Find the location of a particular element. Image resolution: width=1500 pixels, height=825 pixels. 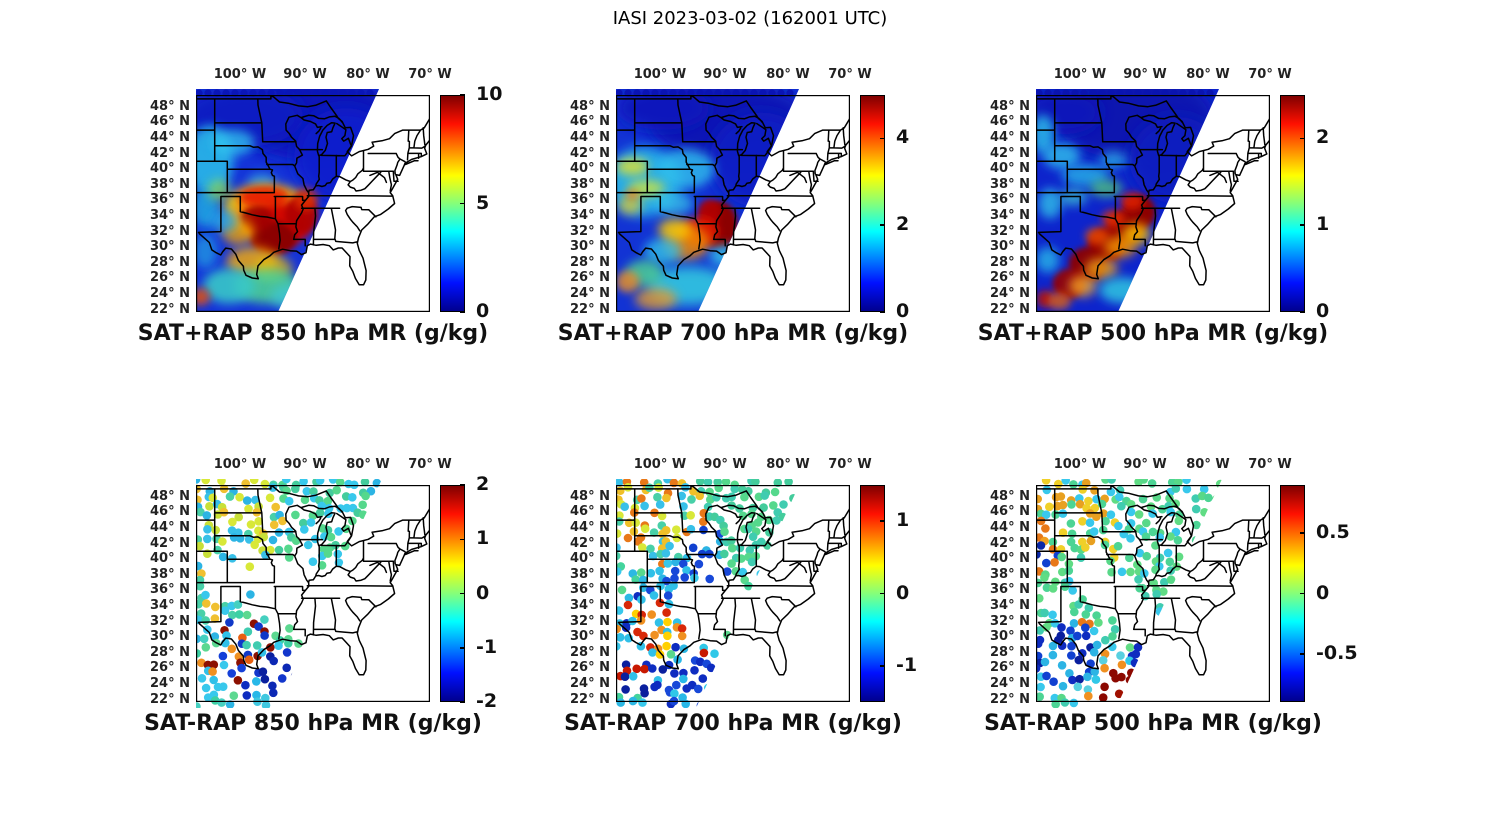

colorbar-tick-label: -0.5 is located at coordinates (1337, 652).